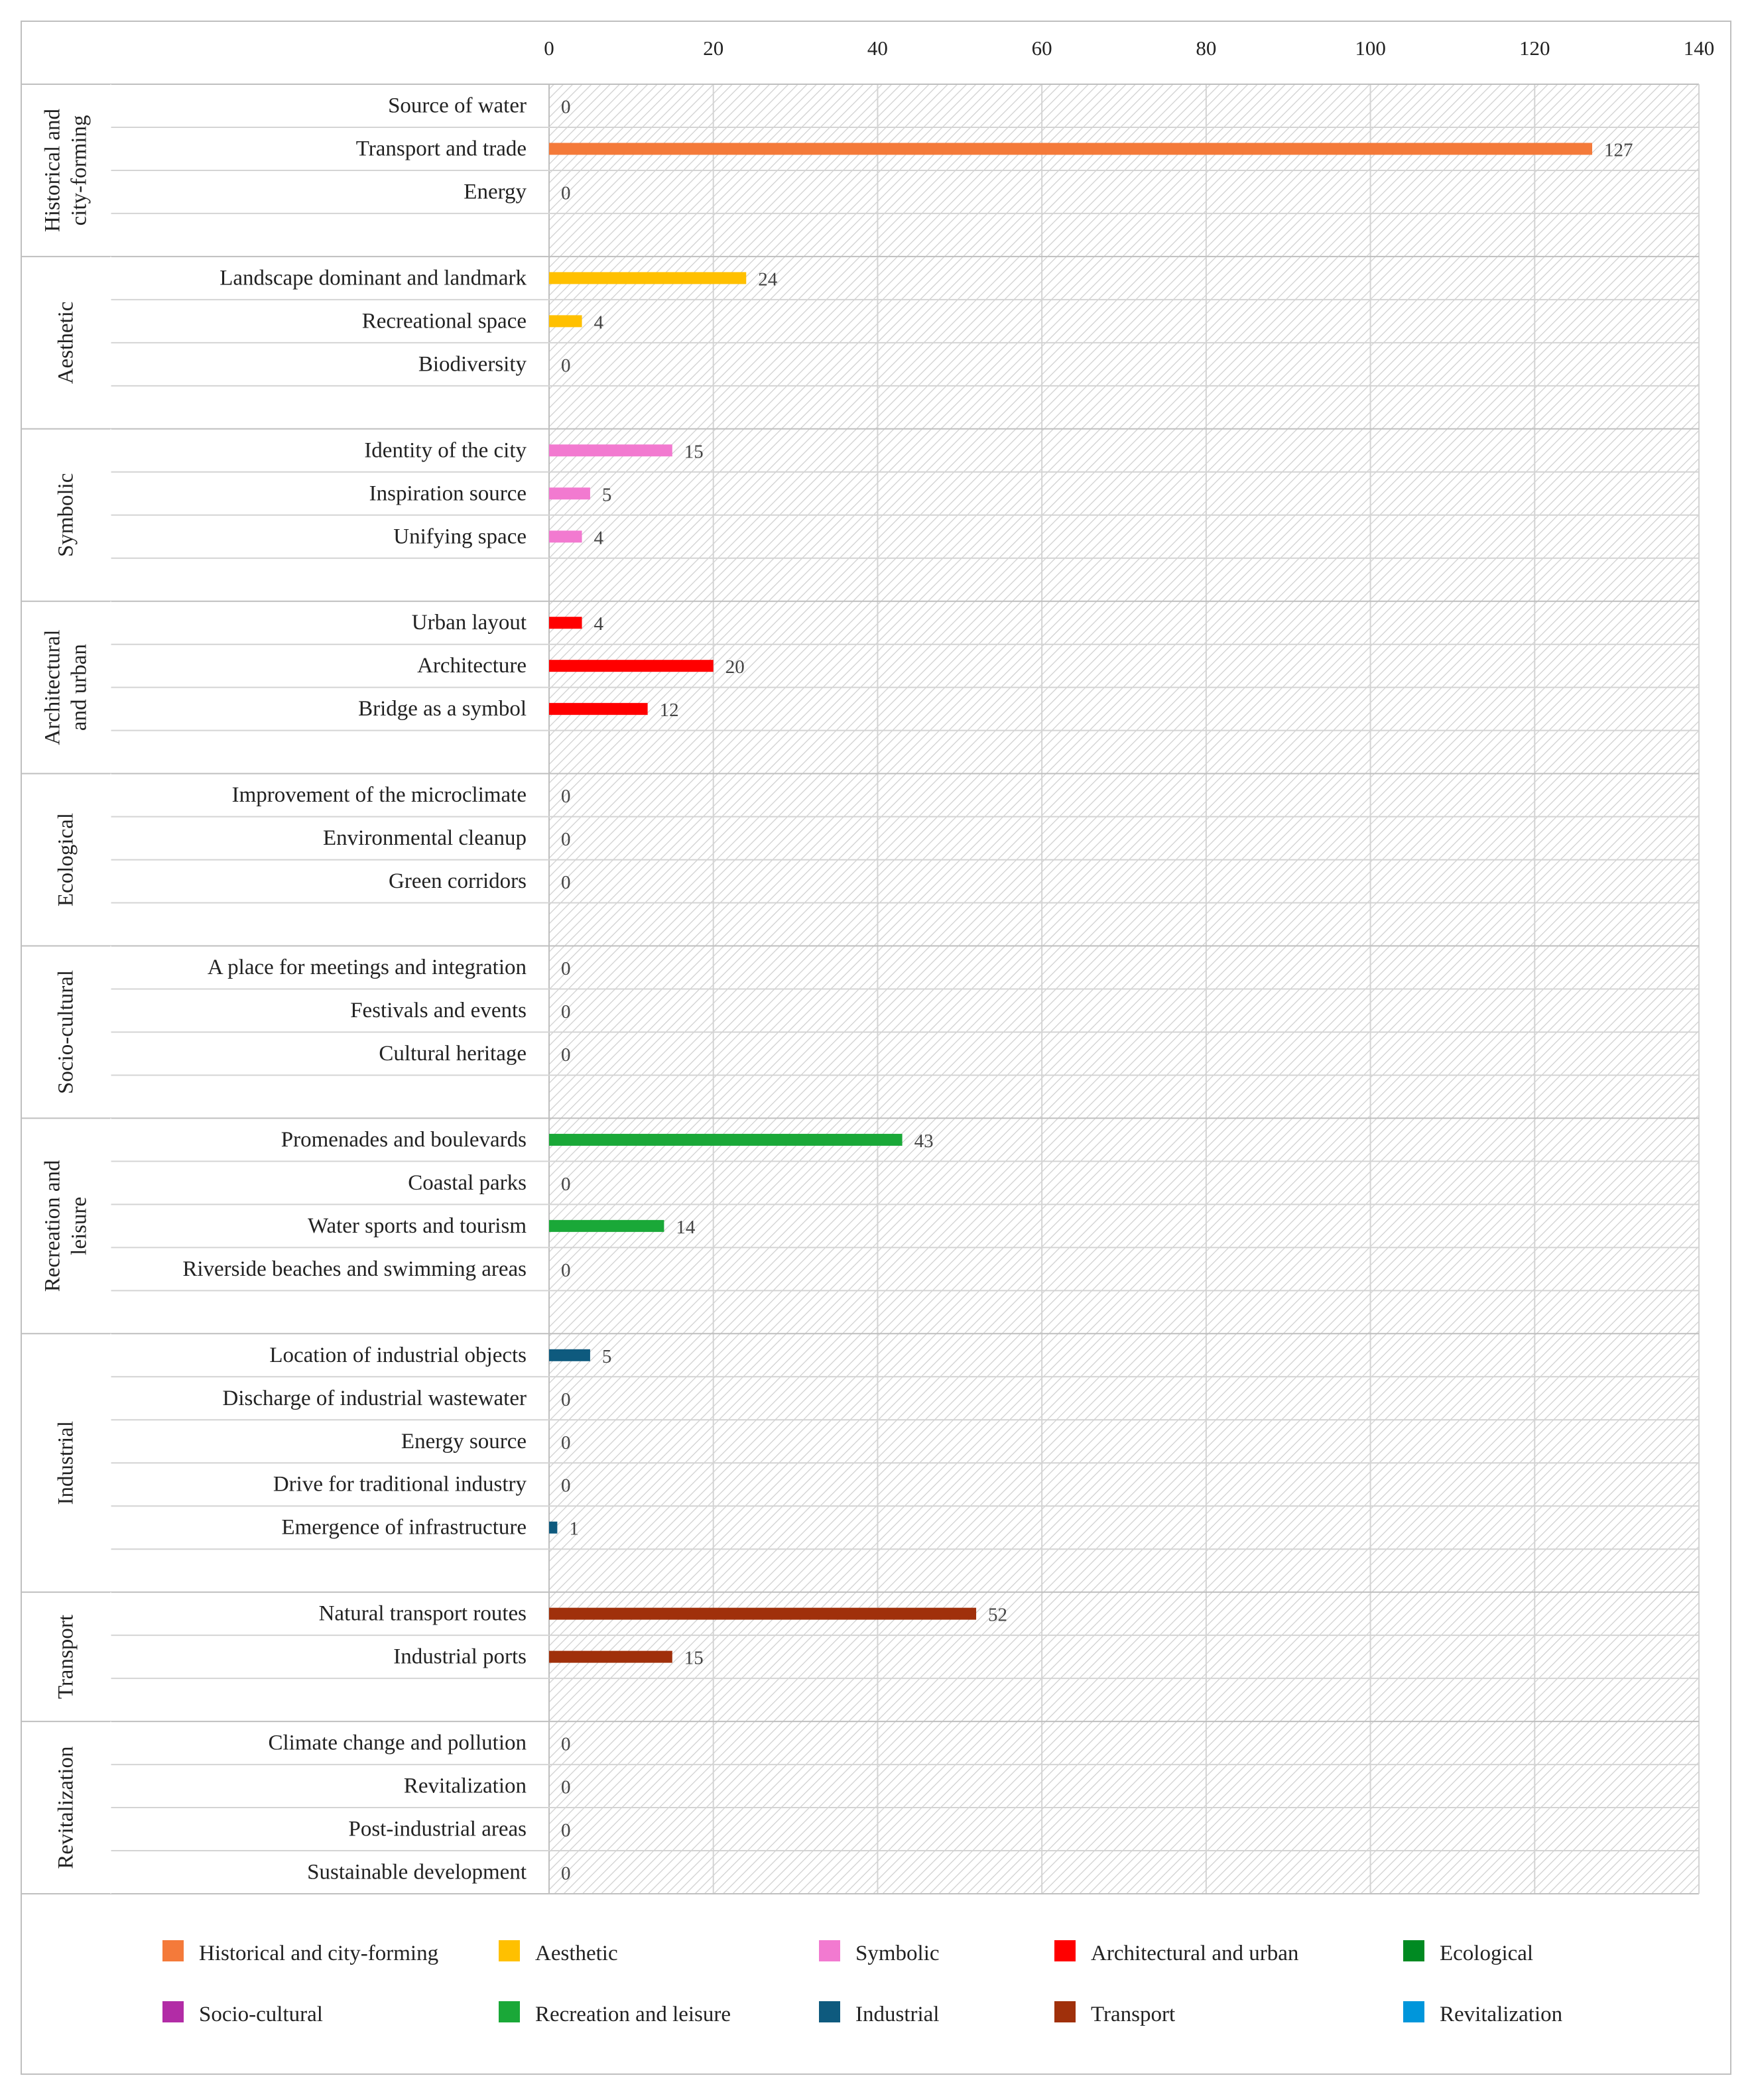 This screenshot has height=2100, width=1750. Describe the element at coordinates (380, 795) in the screenshot. I see `category-label: Improvement of the microclimate` at that location.